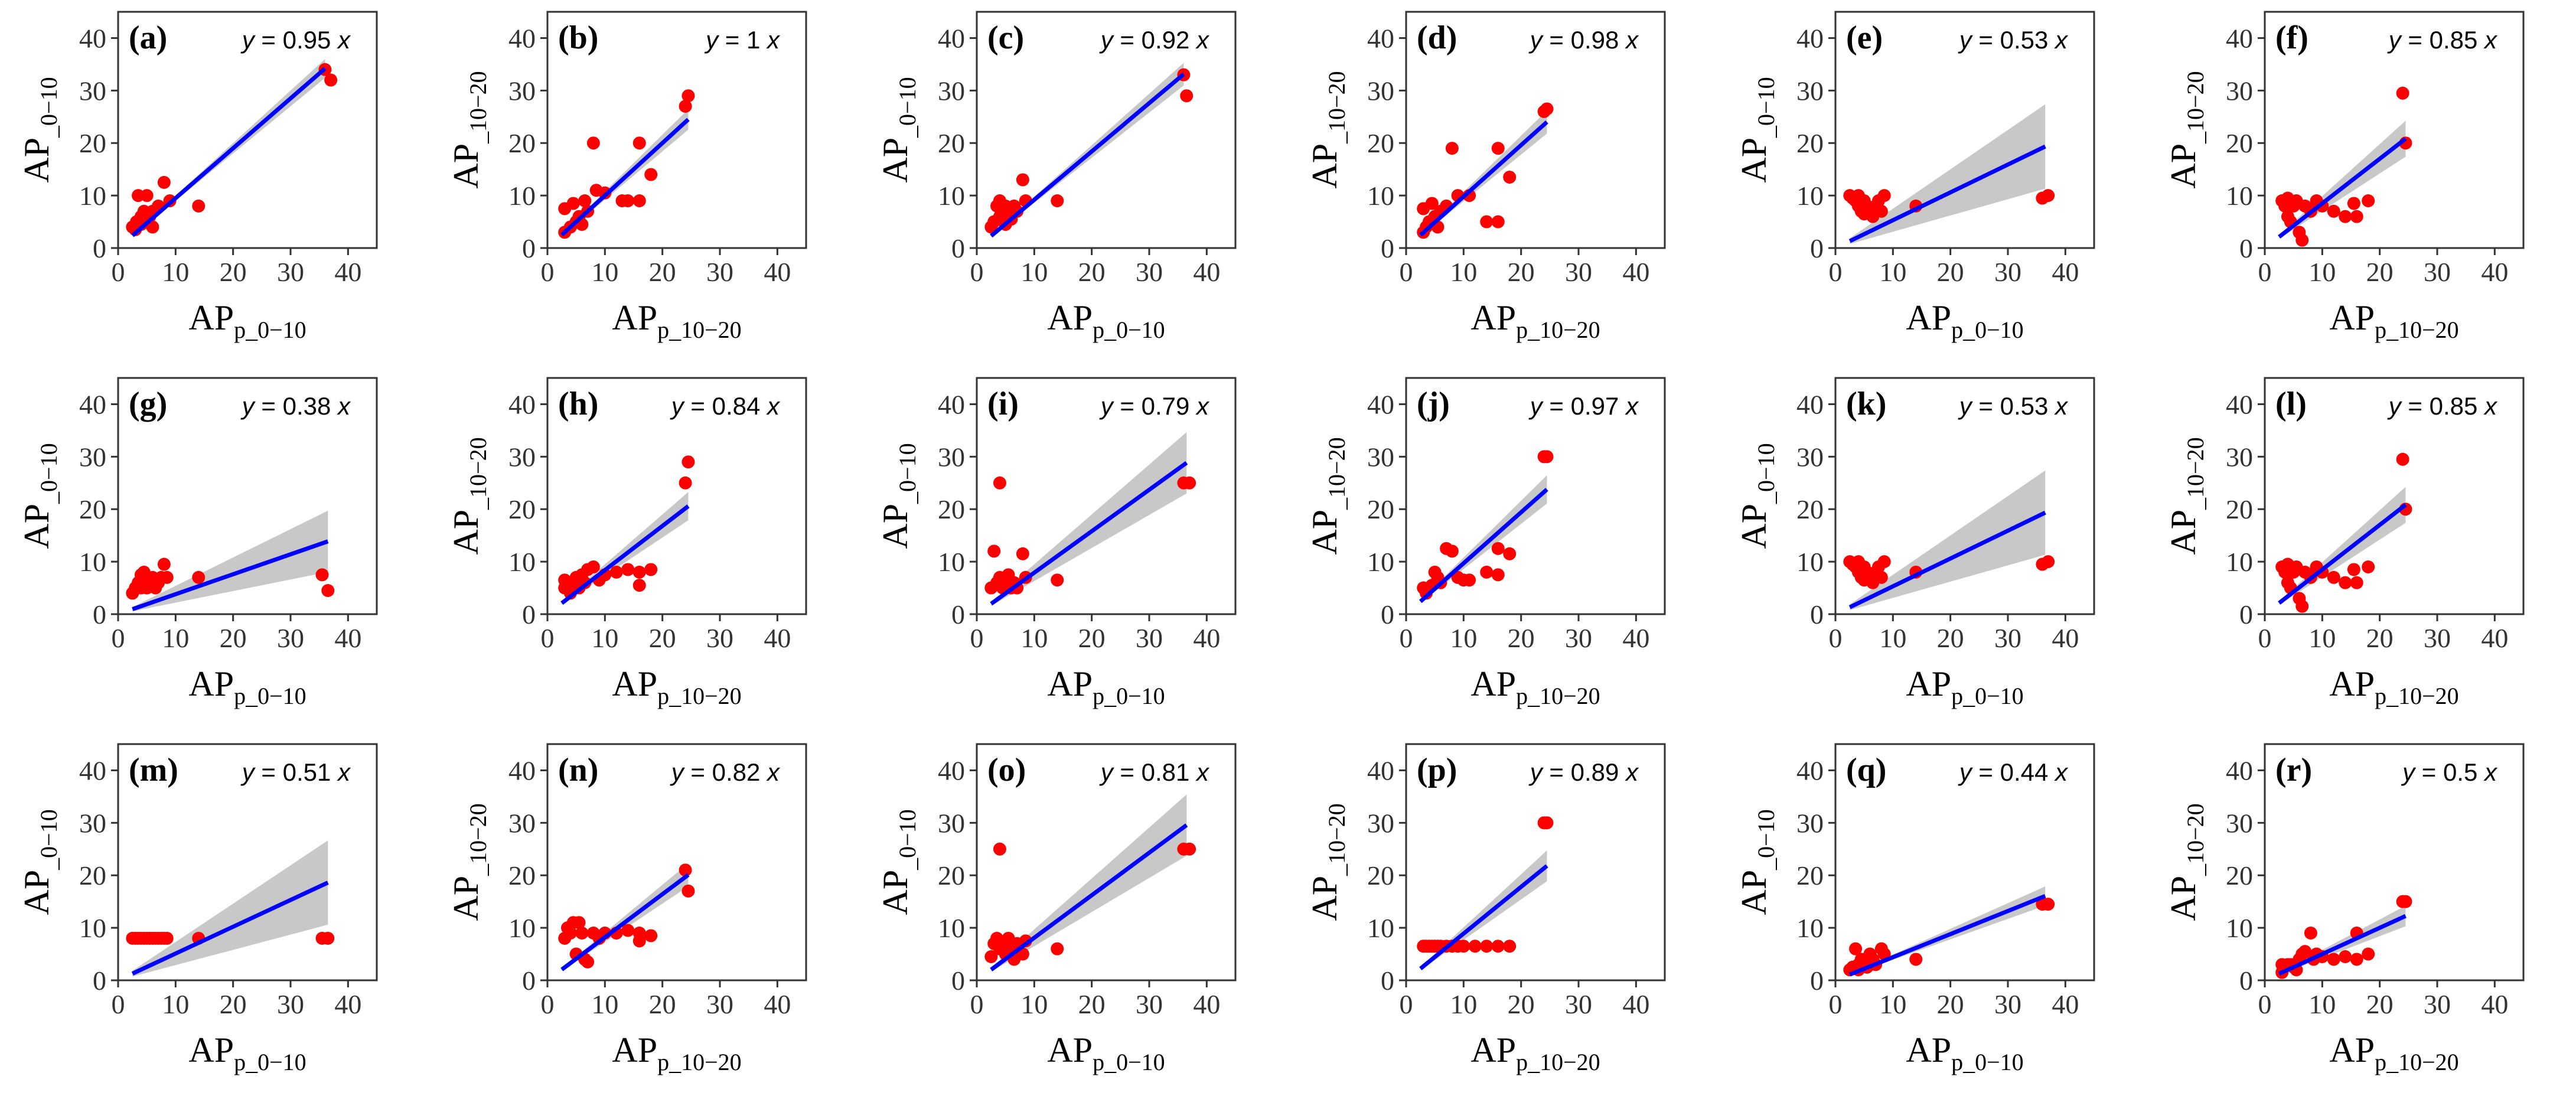 The image size is (2576, 1099). I want to click on y-axis-label-subscript: _0−10, so click(908, 107).